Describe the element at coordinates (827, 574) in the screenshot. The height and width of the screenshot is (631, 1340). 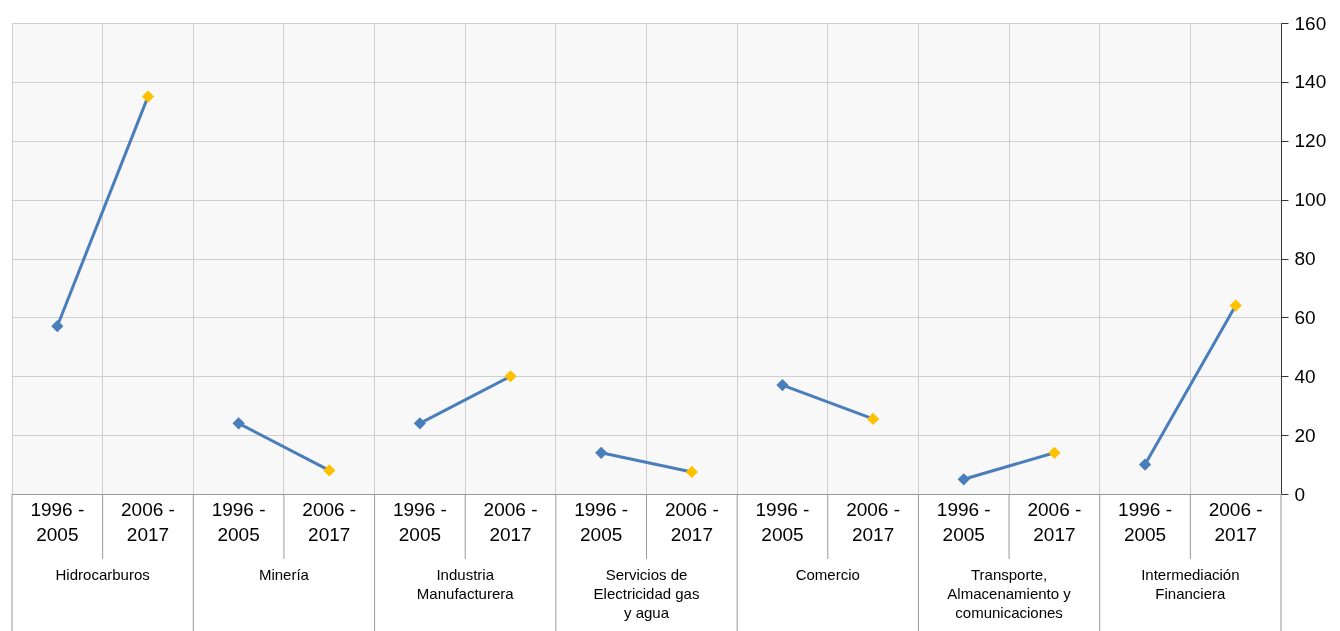
I see `text: Comercio` at that location.